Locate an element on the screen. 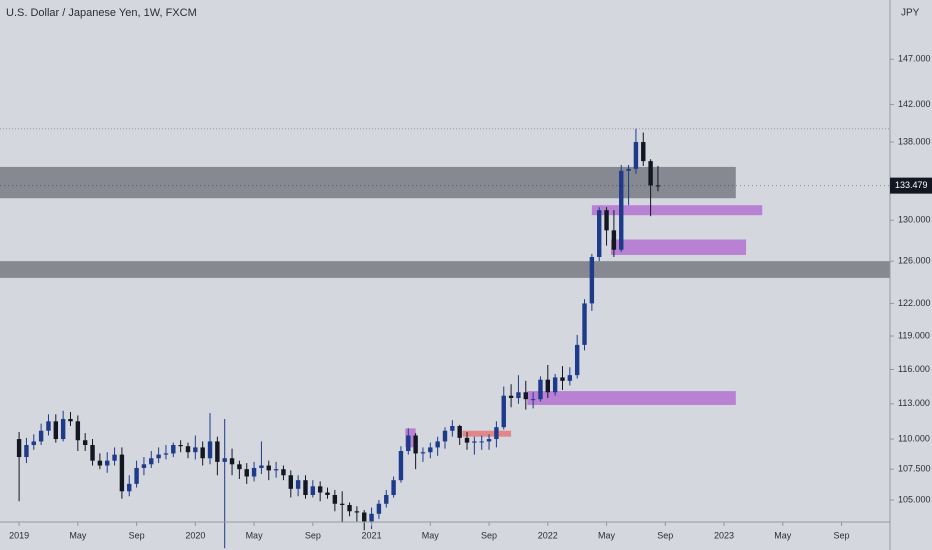 The width and height of the screenshot is (932, 550). y-tick-label: 122.000 is located at coordinates (914, 303).